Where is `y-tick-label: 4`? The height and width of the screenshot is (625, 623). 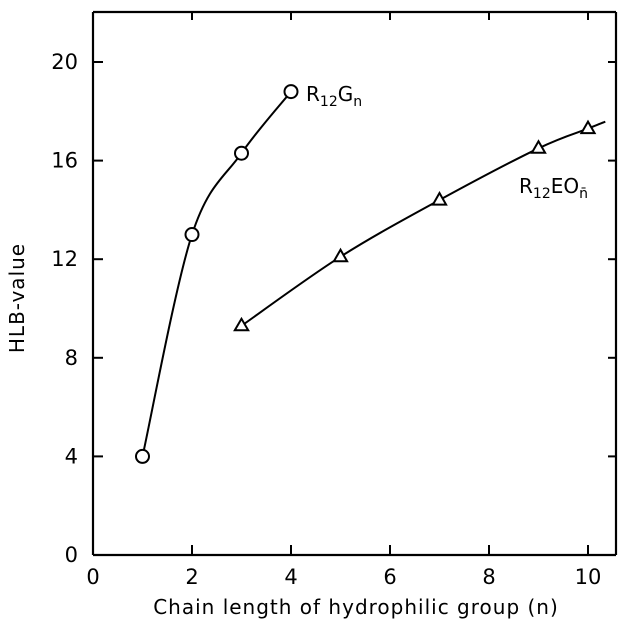 y-tick-label: 4 is located at coordinates (71, 456).